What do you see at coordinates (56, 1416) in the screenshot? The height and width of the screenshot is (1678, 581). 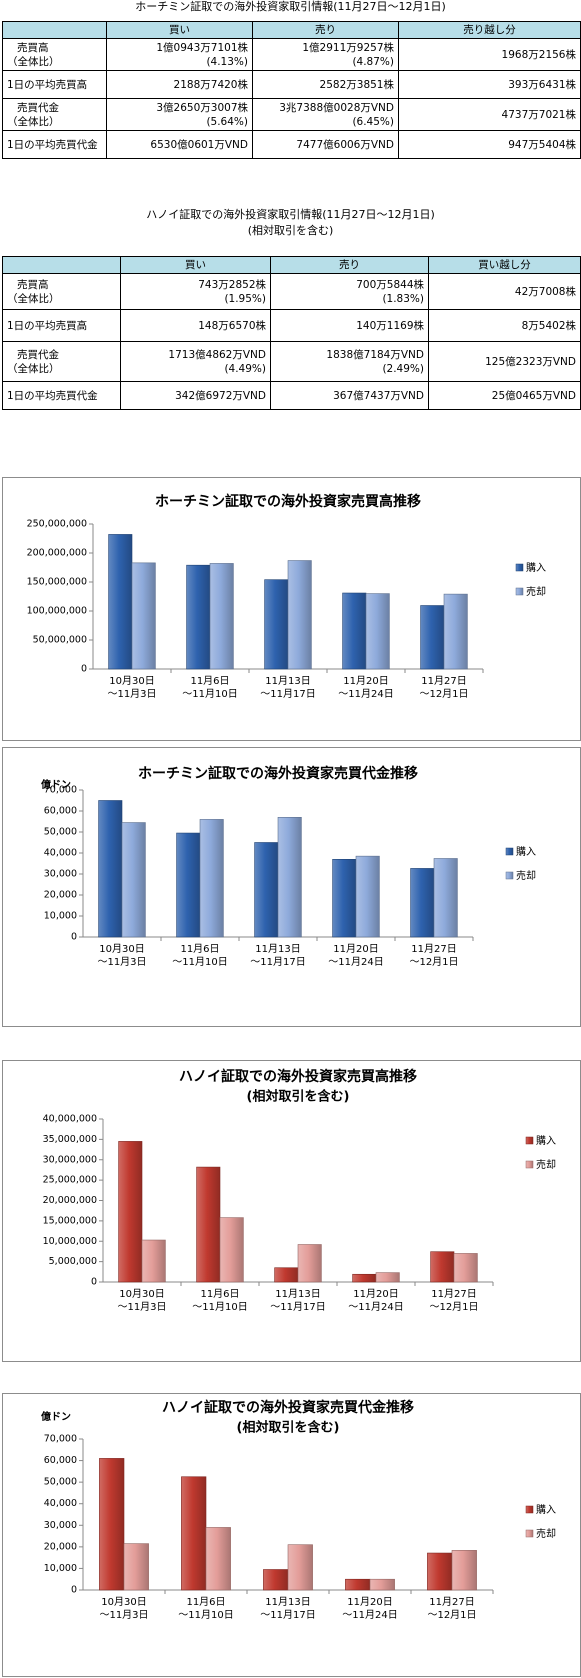 I see `unit-label: 億ドン` at bounding box center [56, 1416].